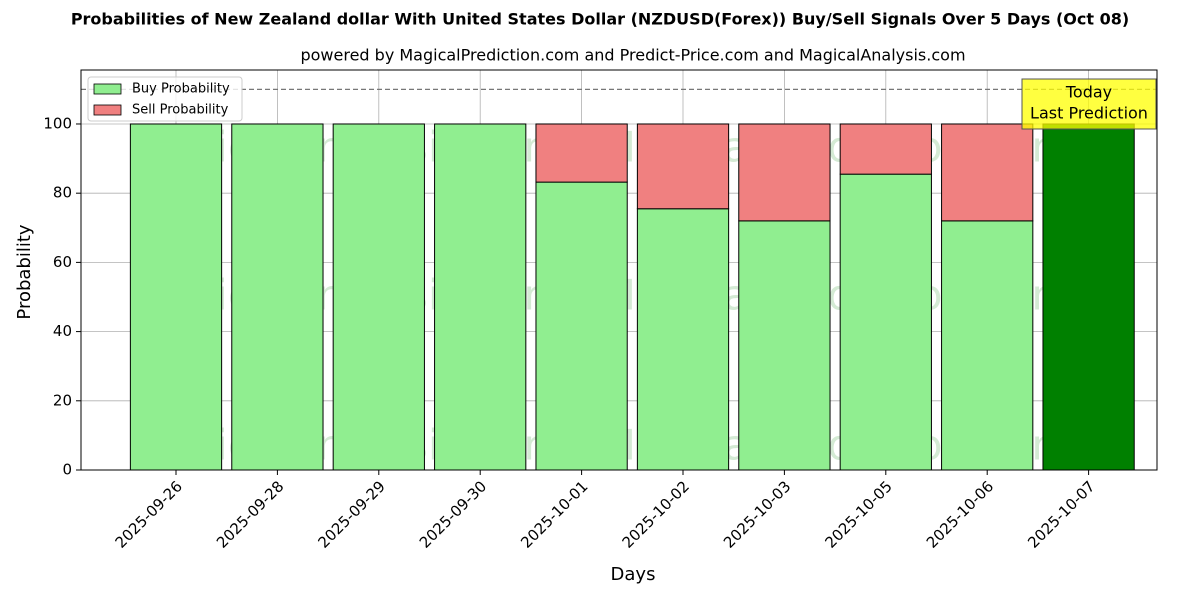  I want to click on legend-label: Sell Probability, so click(180, 110).